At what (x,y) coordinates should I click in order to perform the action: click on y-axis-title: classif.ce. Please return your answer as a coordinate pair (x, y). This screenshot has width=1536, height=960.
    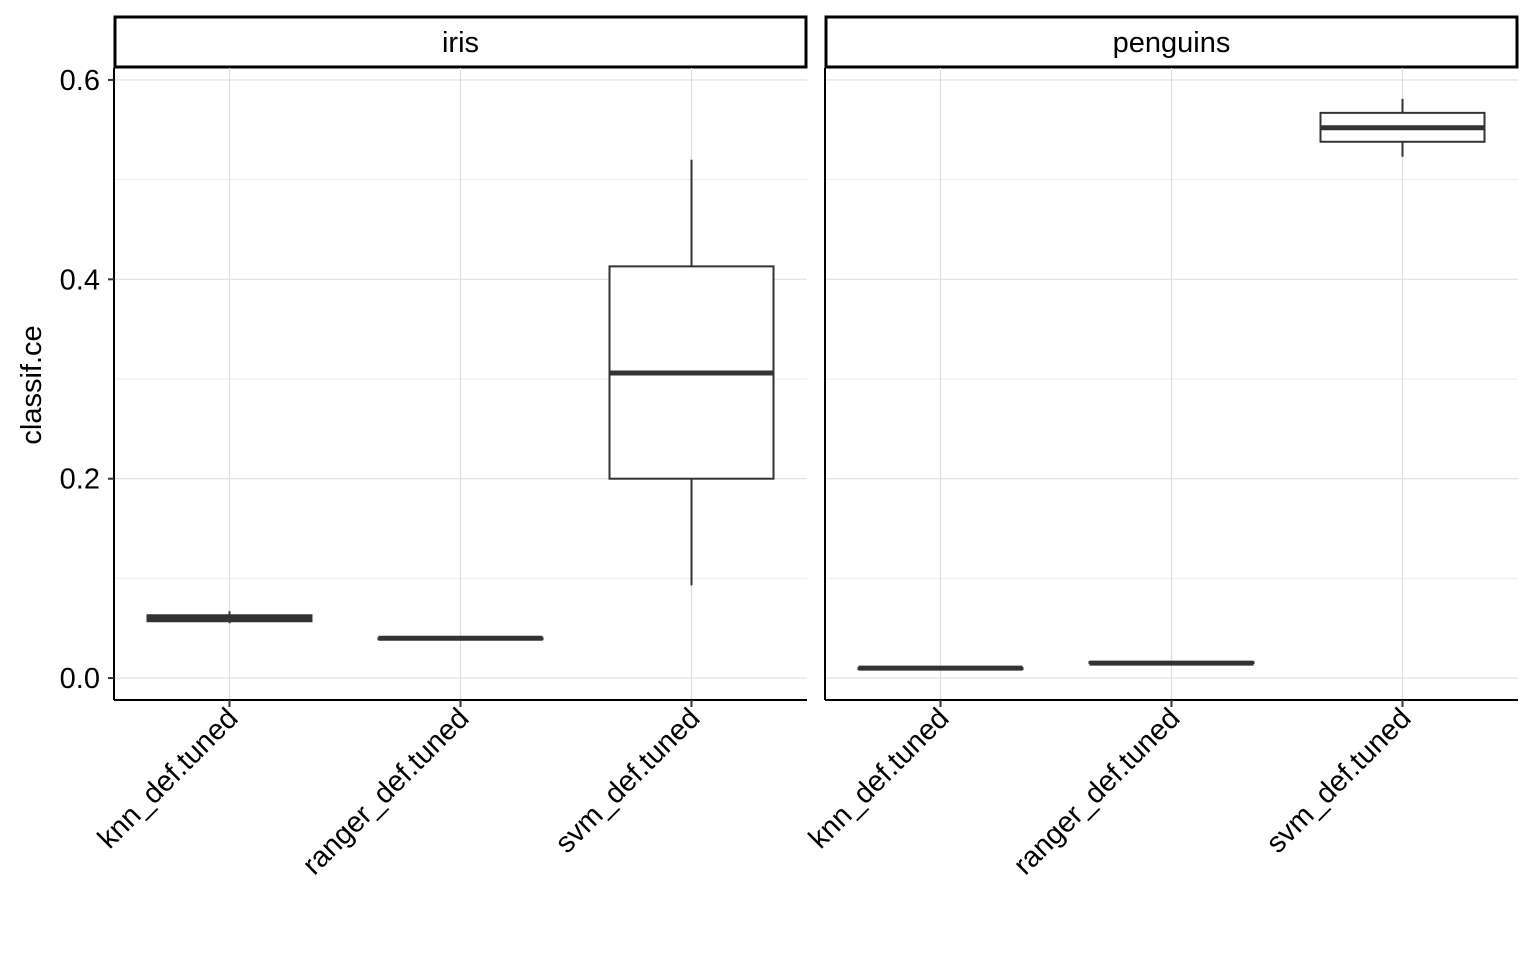
    Looking at the image, I should click on (32, 384).